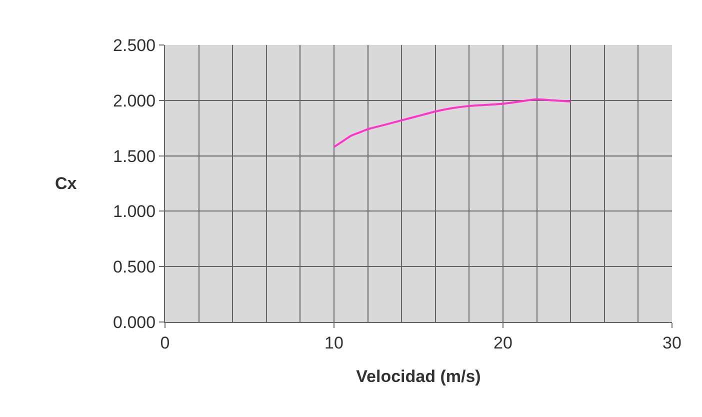  Describe the element at coordinates (134, 100) in the screenshot. I see `y-tick-label: 2.000` at that location.